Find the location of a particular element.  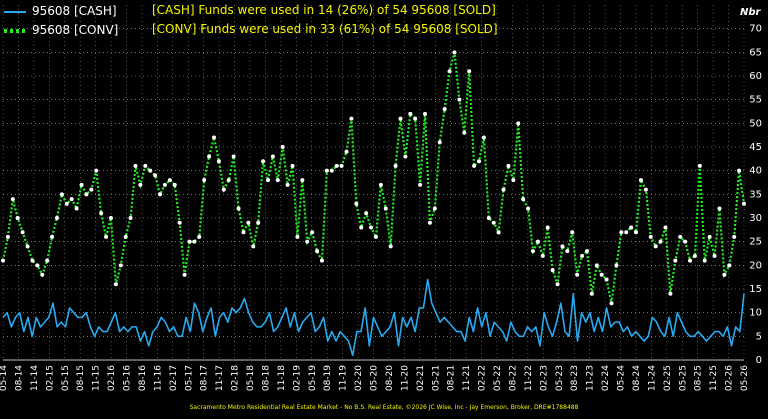

x-tick-label: 08-24 is located at coordinates (637, 378).